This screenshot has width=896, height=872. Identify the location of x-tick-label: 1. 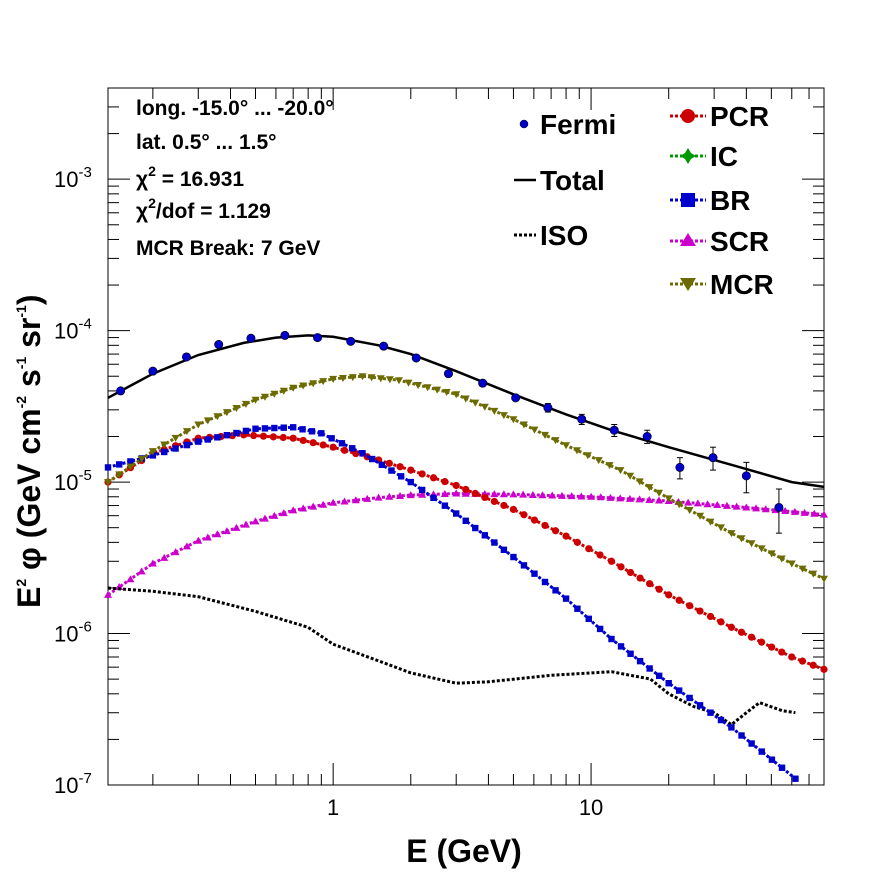
(333, 807).